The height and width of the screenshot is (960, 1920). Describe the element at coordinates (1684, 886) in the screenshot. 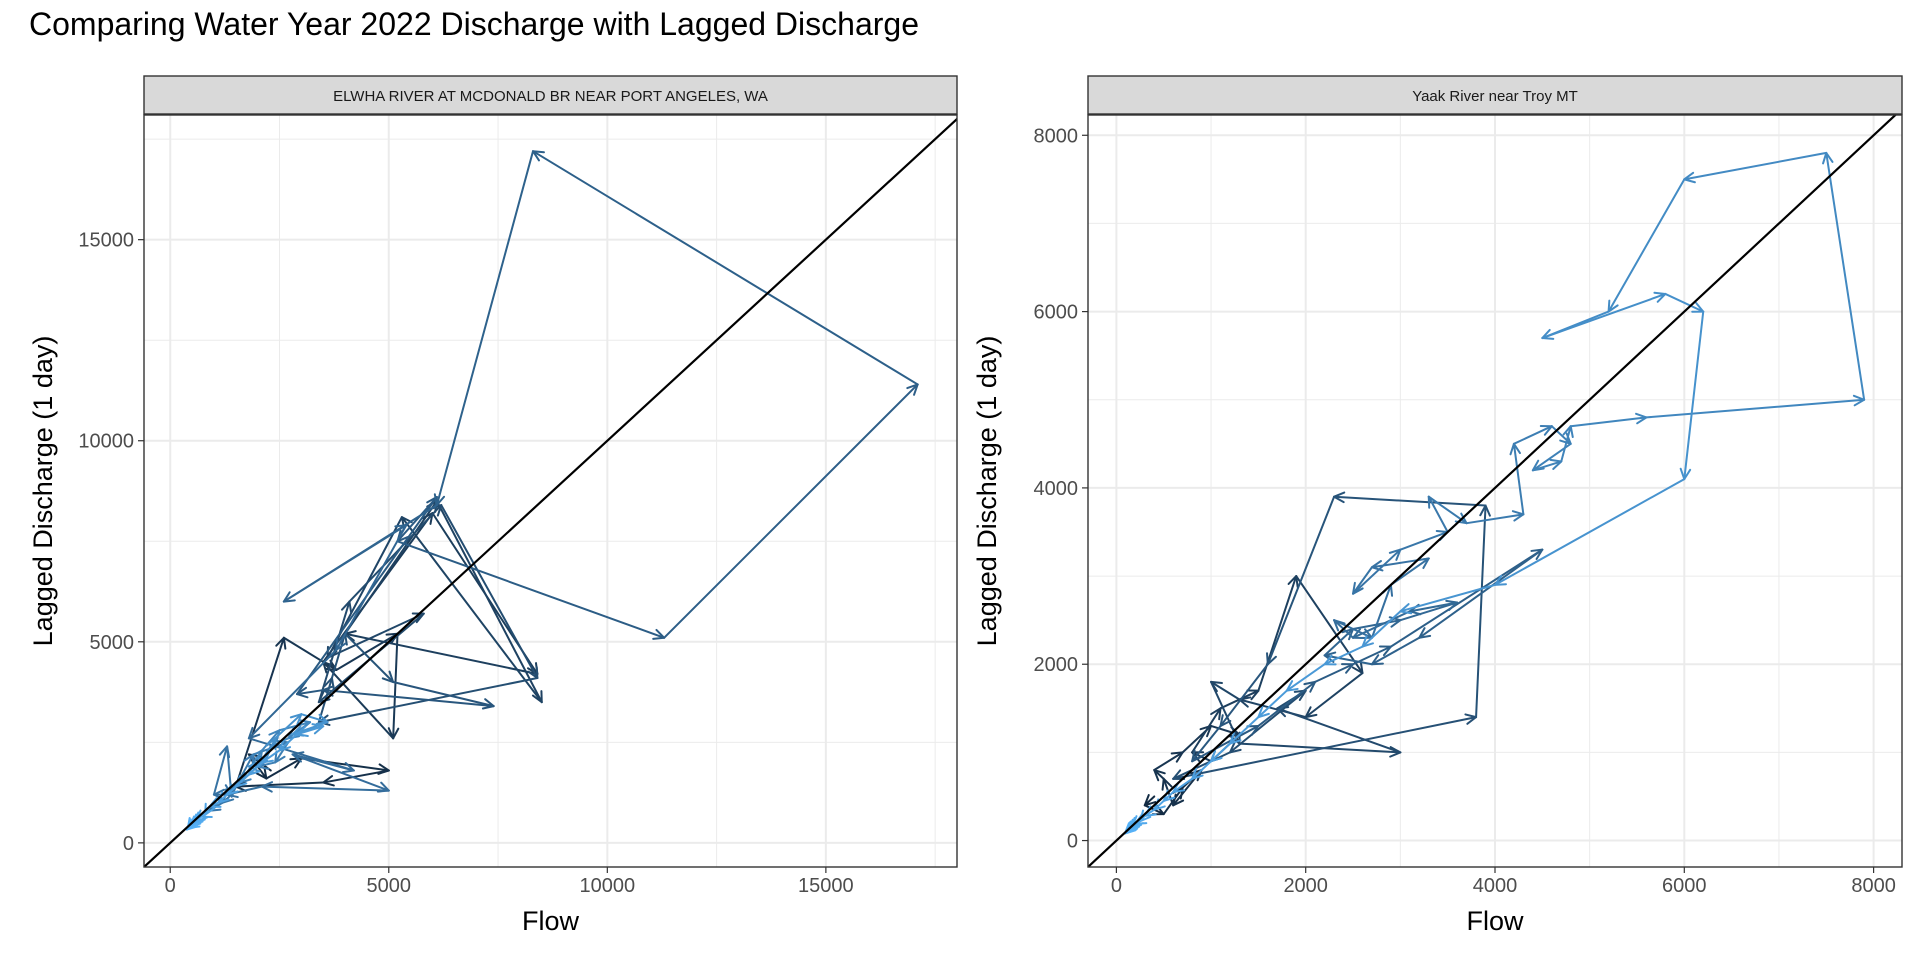

I see `x-tick-label: 6000` at that location.